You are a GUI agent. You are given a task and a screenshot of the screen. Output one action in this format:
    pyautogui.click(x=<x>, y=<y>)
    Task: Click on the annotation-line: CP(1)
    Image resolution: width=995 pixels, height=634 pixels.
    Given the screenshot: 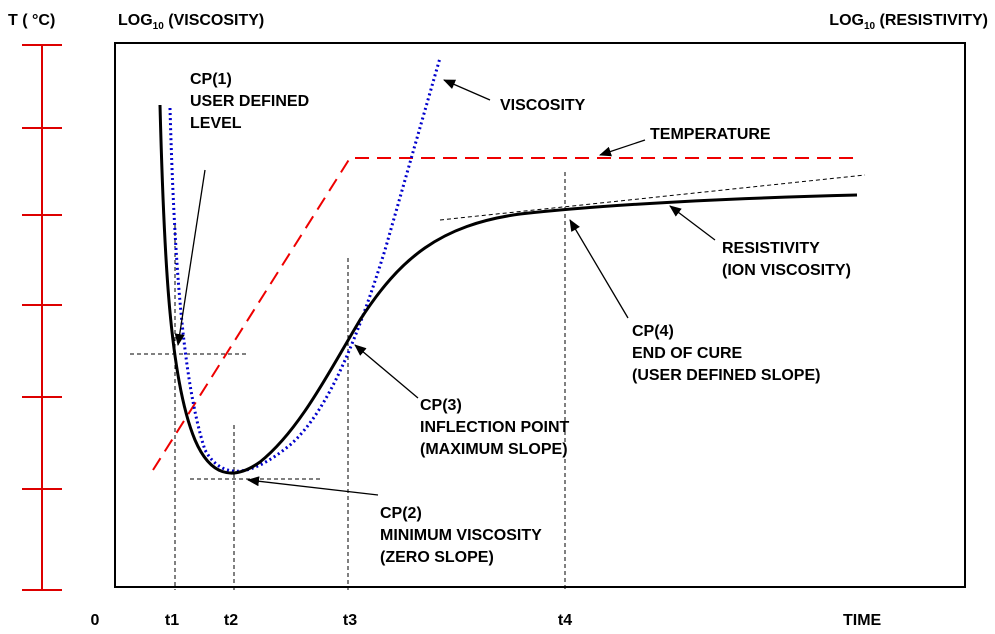 What is the action you would take?
    pyautogui.click(x=211, y=79)
    